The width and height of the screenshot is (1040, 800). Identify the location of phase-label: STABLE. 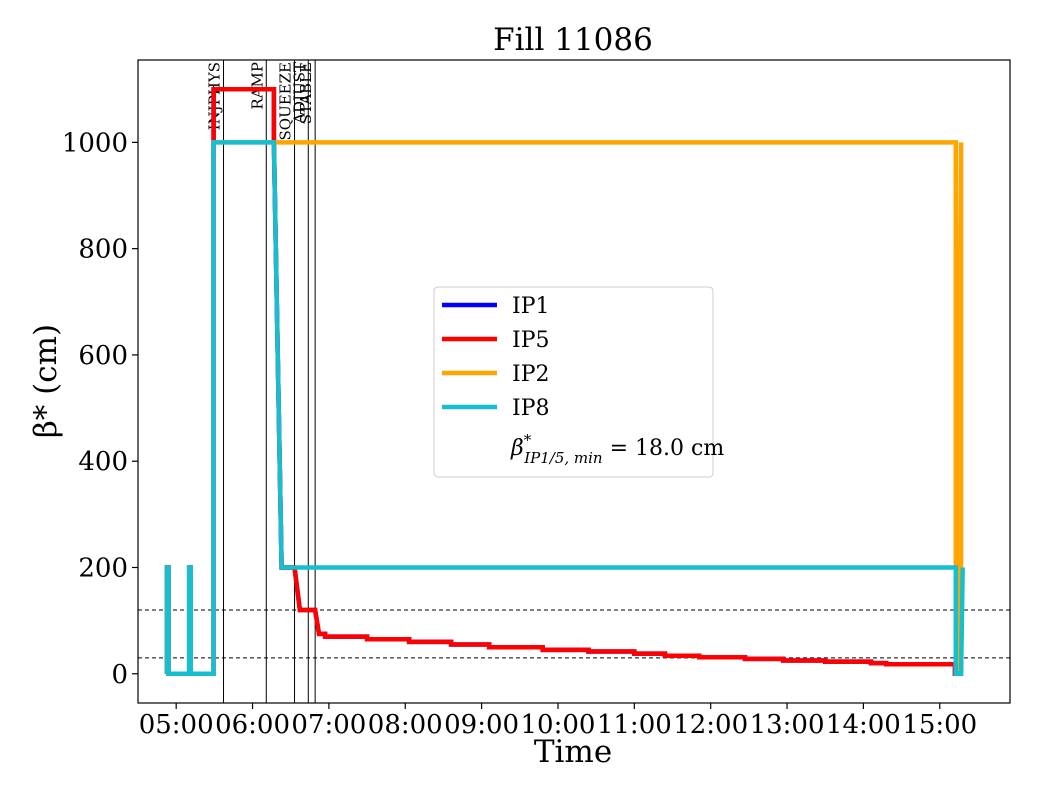
(306, 93).